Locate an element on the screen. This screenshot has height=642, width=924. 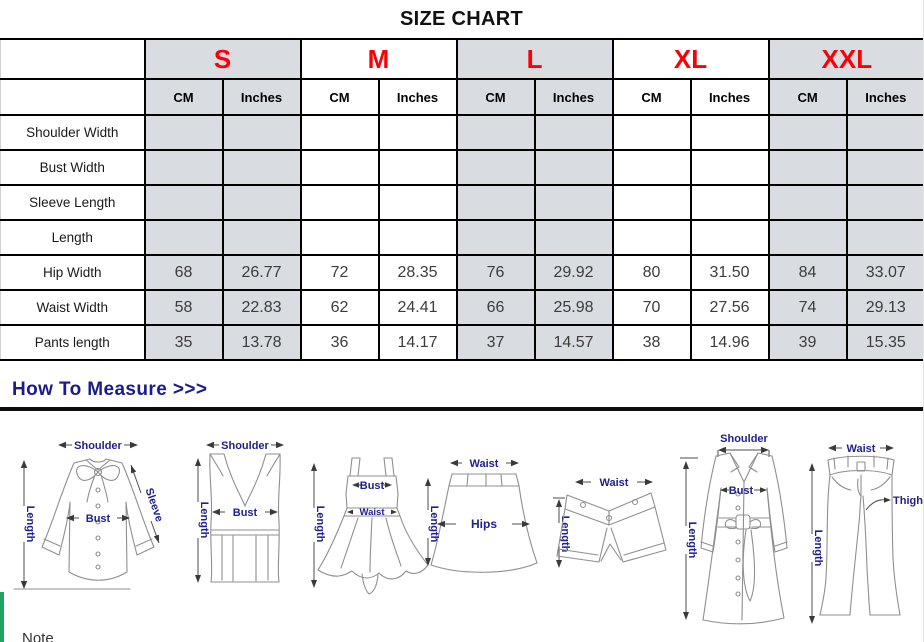
size-value-cell: 15.35 is located at coordinates (884, 342).